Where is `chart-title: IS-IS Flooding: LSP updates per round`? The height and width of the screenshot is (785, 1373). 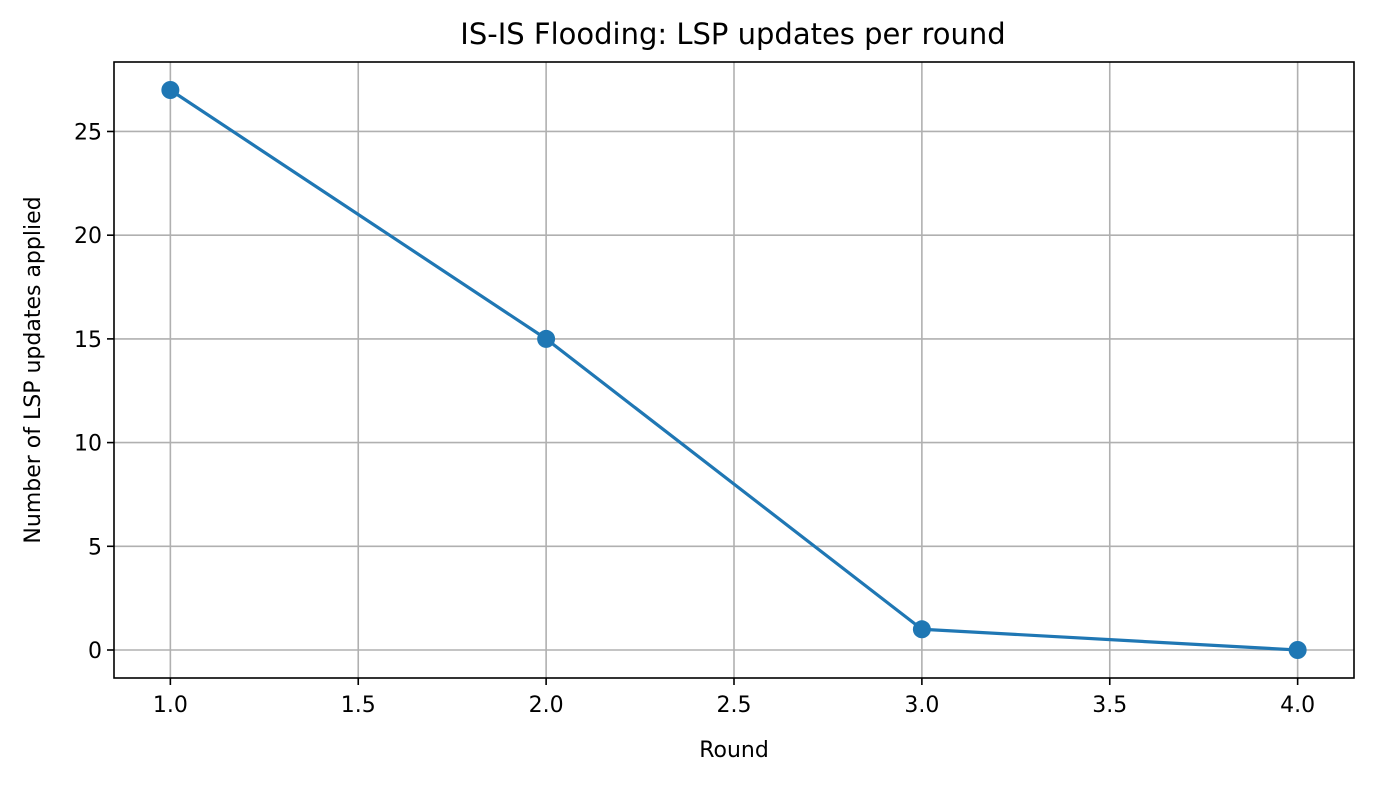
chart-title: IS-IS Flooding: LSP updates per round is located at coordinates (732, 34).